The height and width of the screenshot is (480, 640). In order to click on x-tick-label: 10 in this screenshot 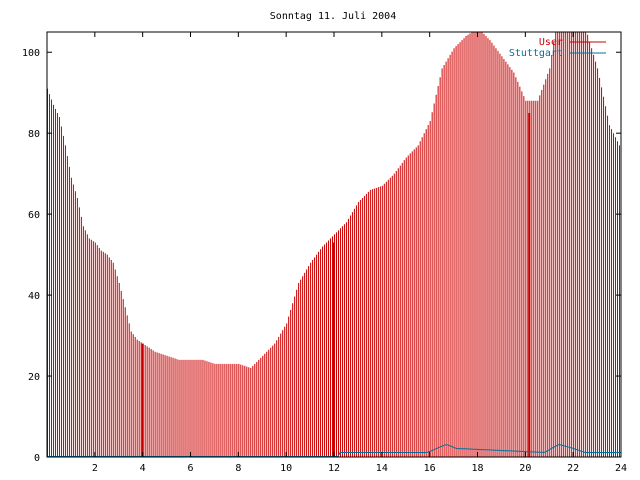, I will do `click(286, 468)`.